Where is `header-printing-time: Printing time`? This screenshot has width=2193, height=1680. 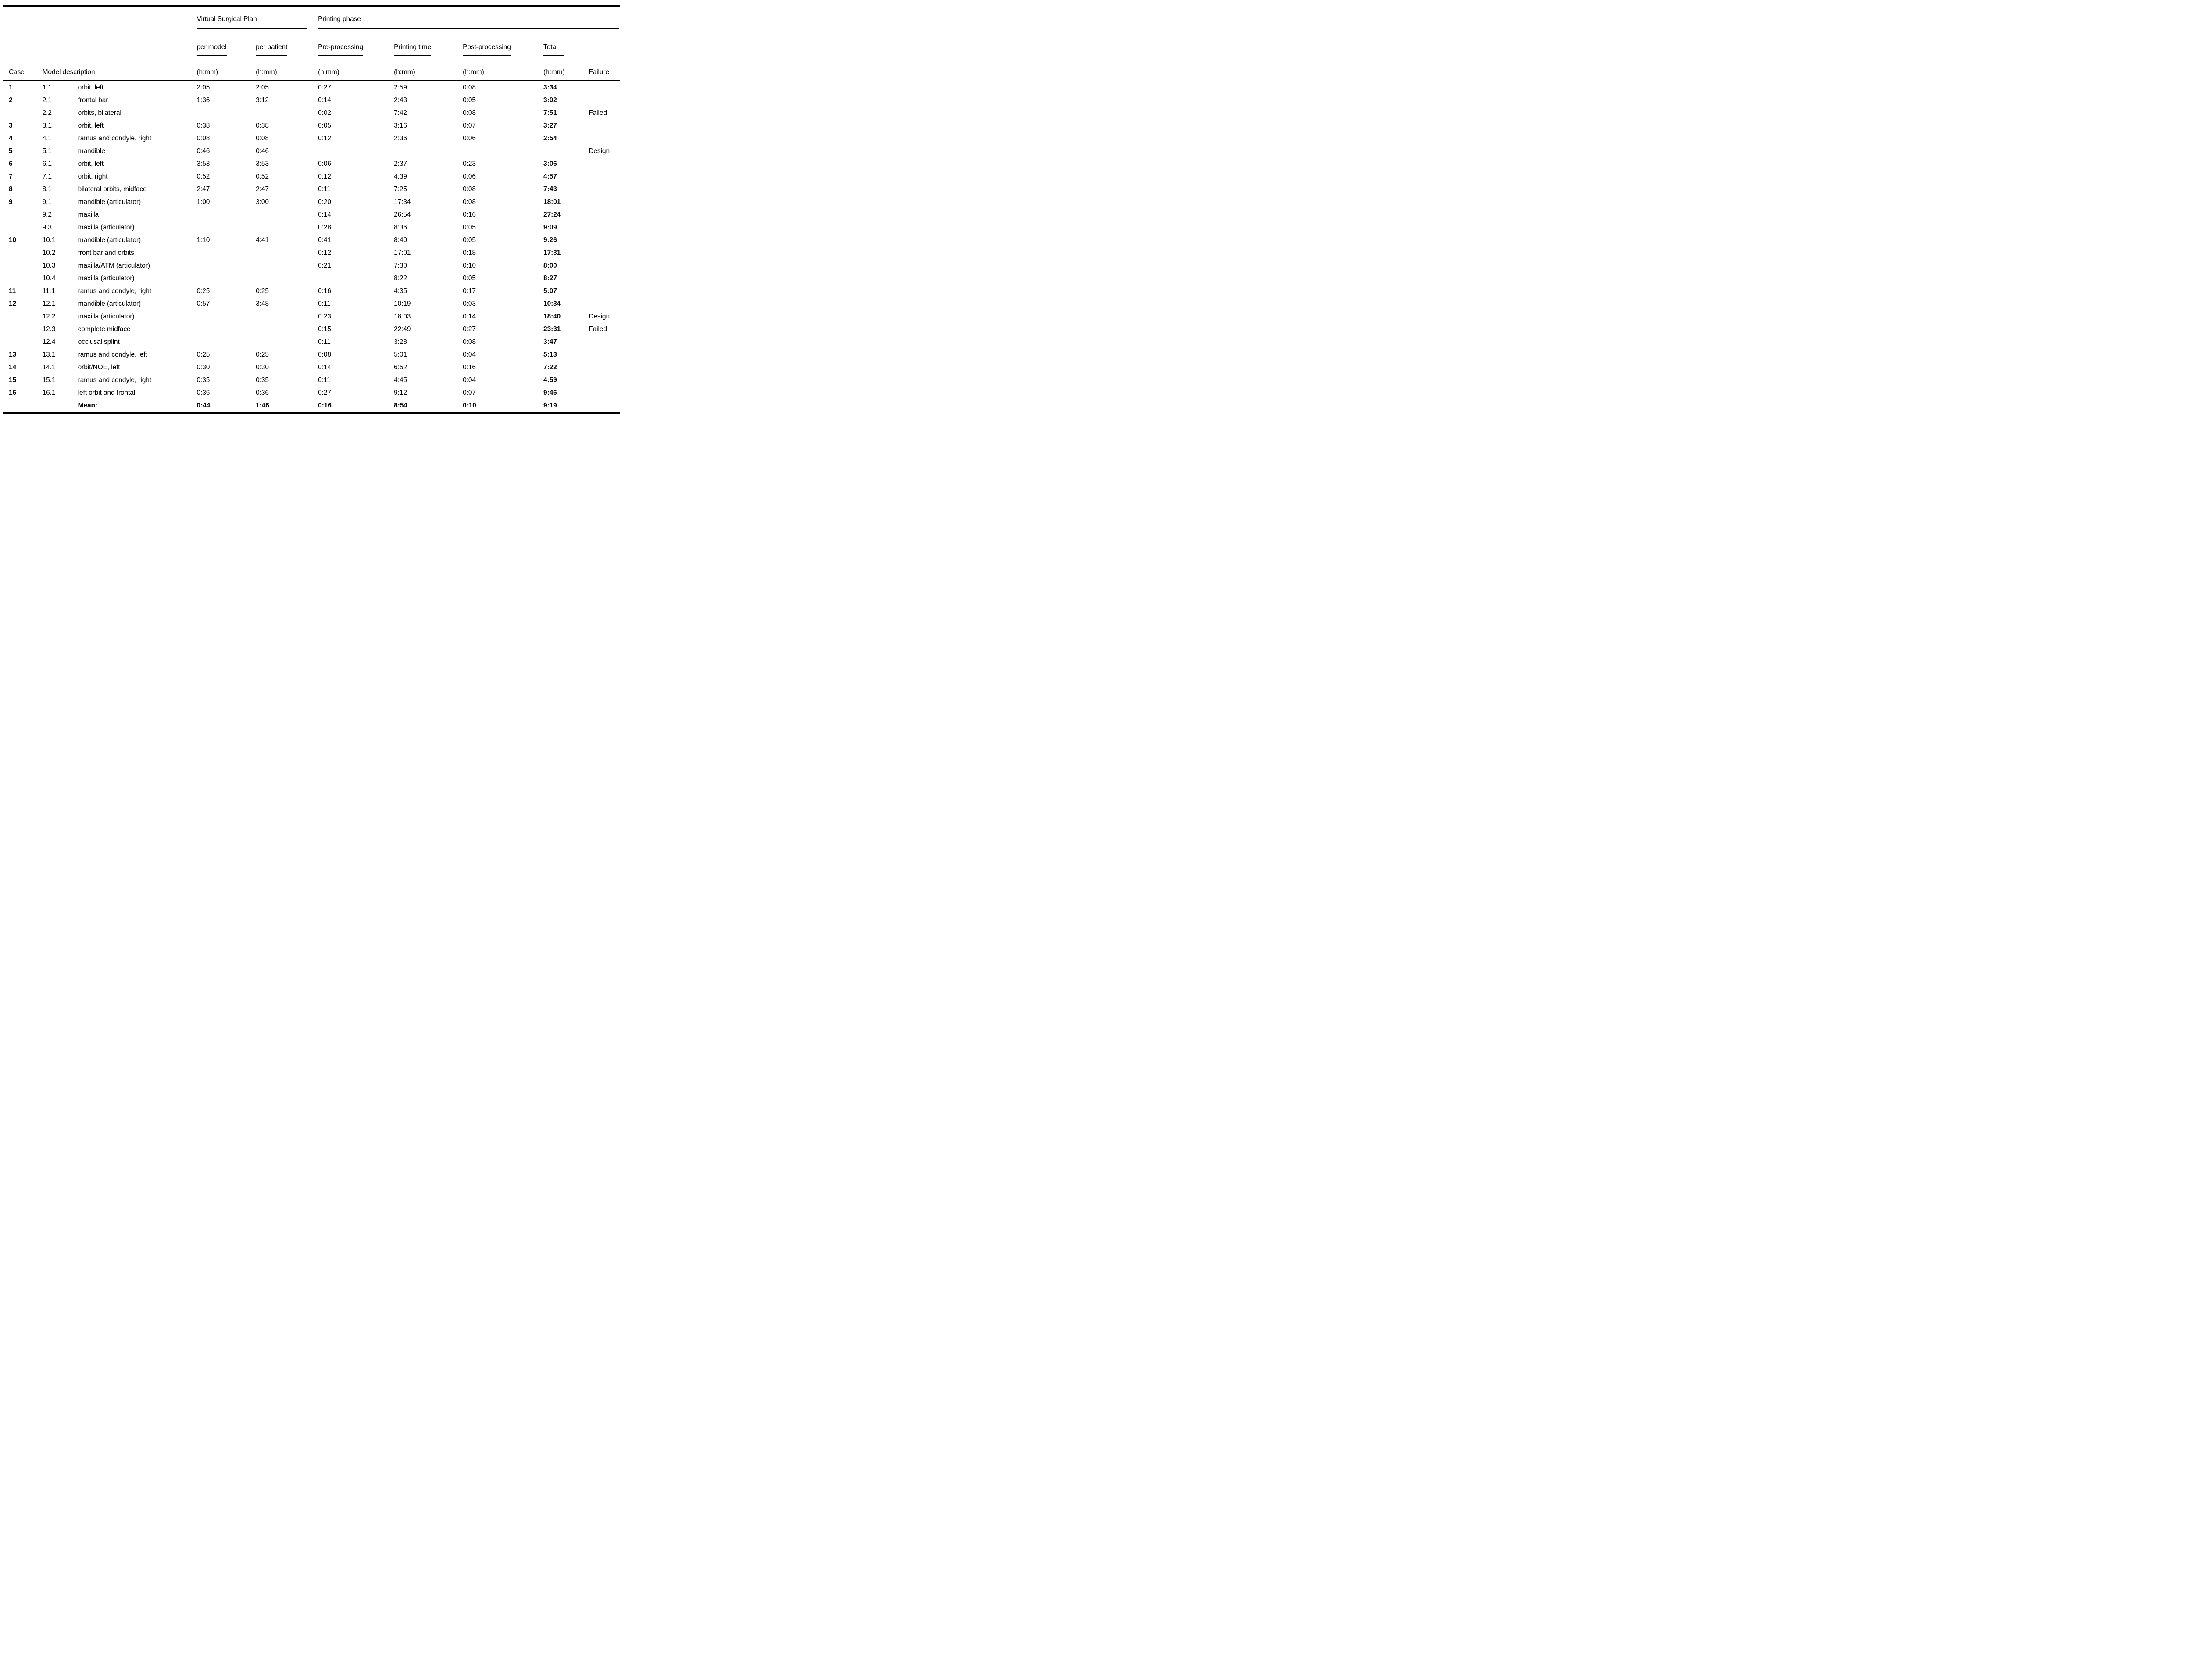
header-printing-time: Printing time is located at coordinates (428, 42).